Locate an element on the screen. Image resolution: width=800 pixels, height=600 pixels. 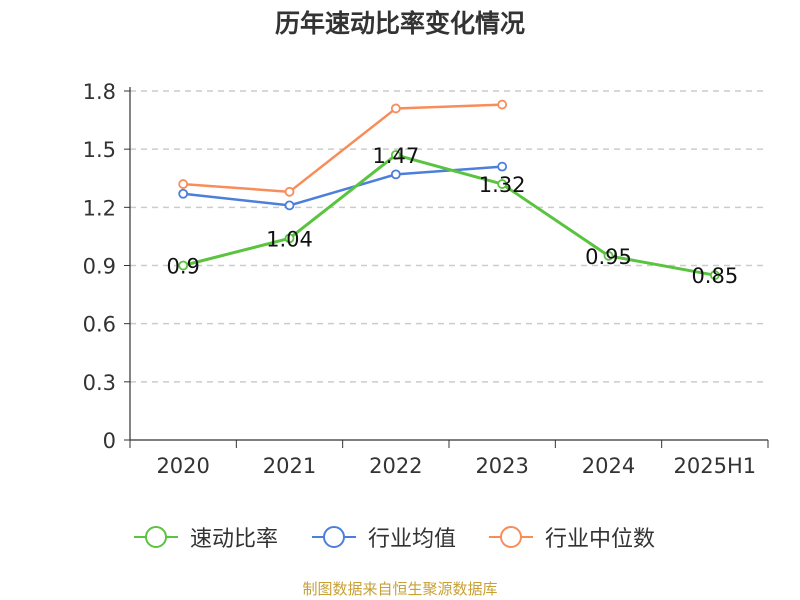
y-tick-label: 1.8 is located at coordinates (99, 92).